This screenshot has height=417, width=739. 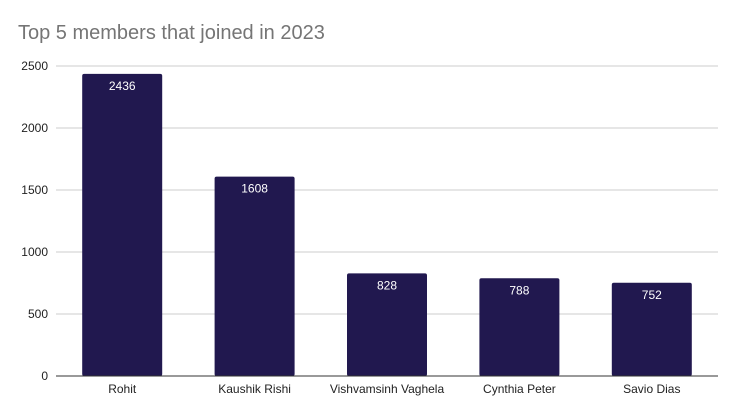 I want to click on y-tick-label: 2500, so click(x=34, y=66).